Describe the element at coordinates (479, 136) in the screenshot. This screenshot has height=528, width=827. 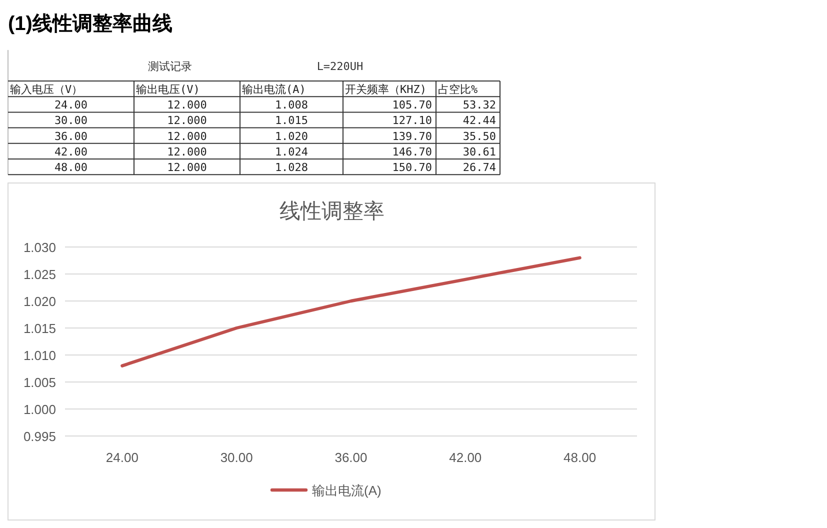
I see `text: 35.50` at that location.